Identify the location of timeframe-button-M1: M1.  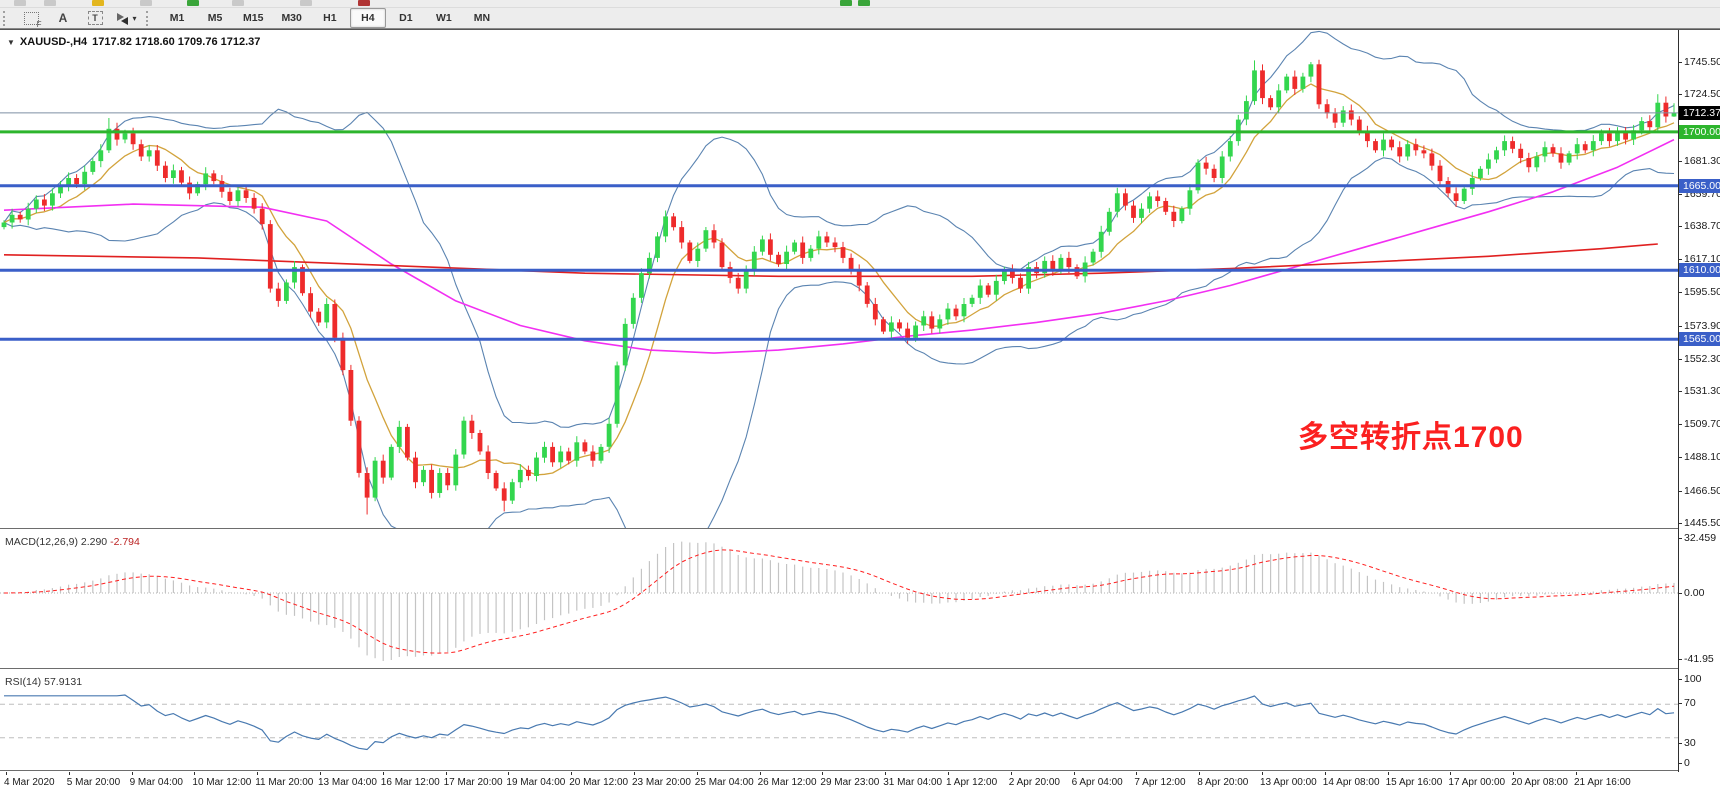
(177, 18).